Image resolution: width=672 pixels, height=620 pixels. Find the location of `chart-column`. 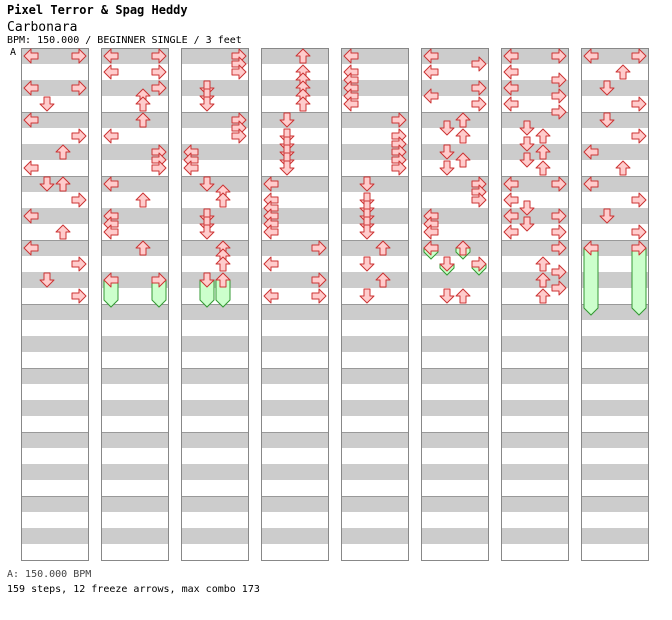

chart-column is located at coordinates (535, 304).